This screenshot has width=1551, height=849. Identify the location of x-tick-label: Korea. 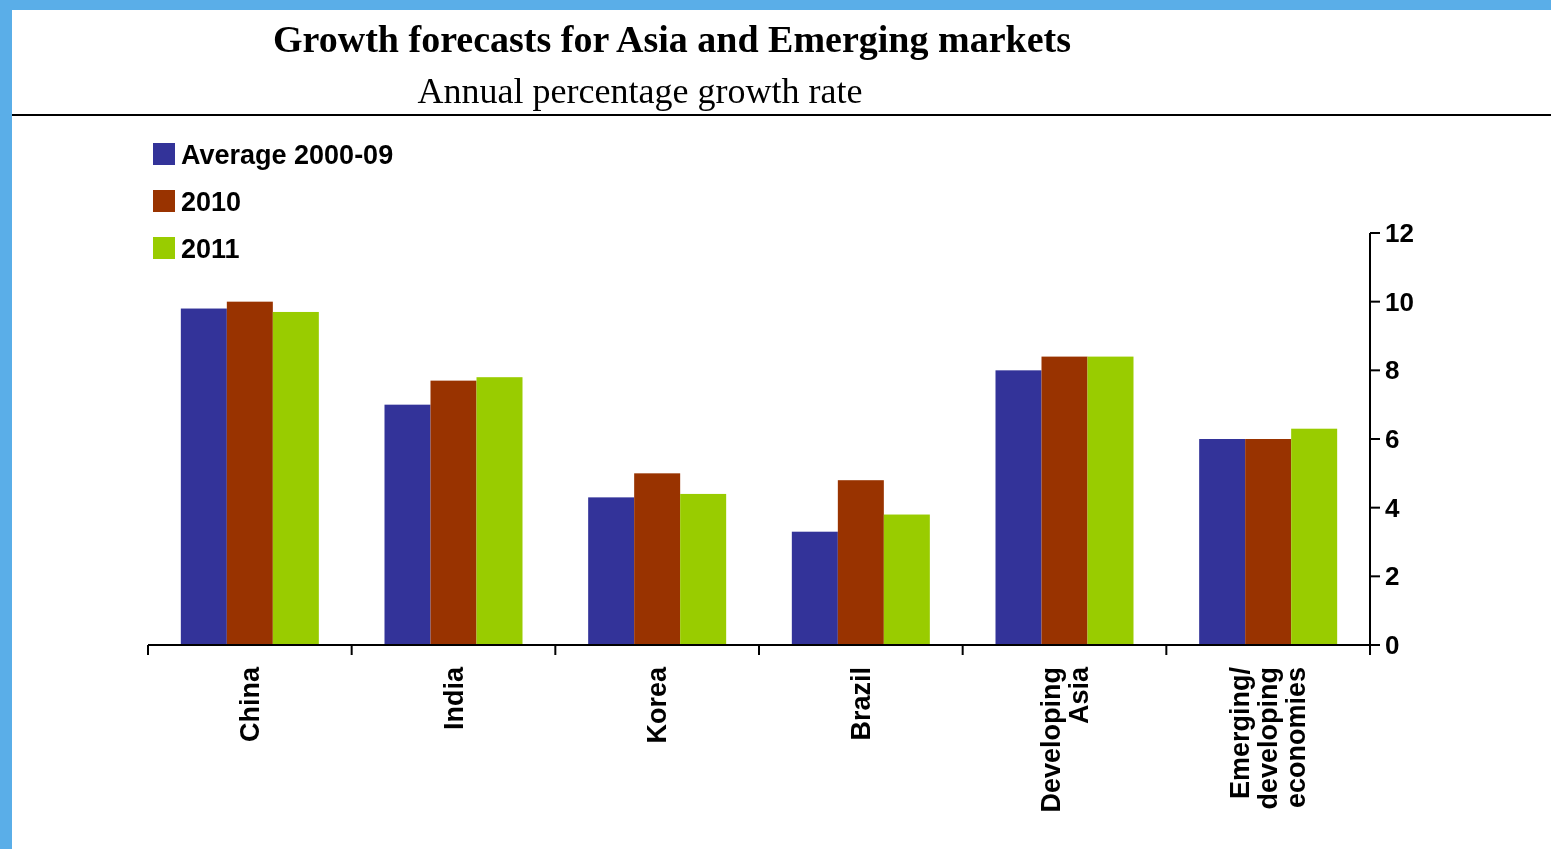
(657, 705).